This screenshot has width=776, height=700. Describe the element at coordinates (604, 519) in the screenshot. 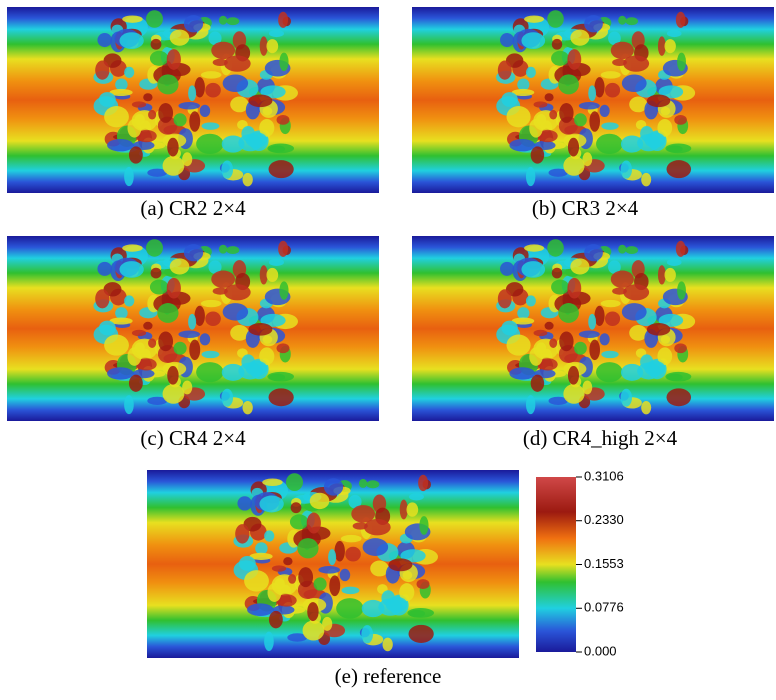

I see `colorbar-tick-label: 0.2330` at that location.